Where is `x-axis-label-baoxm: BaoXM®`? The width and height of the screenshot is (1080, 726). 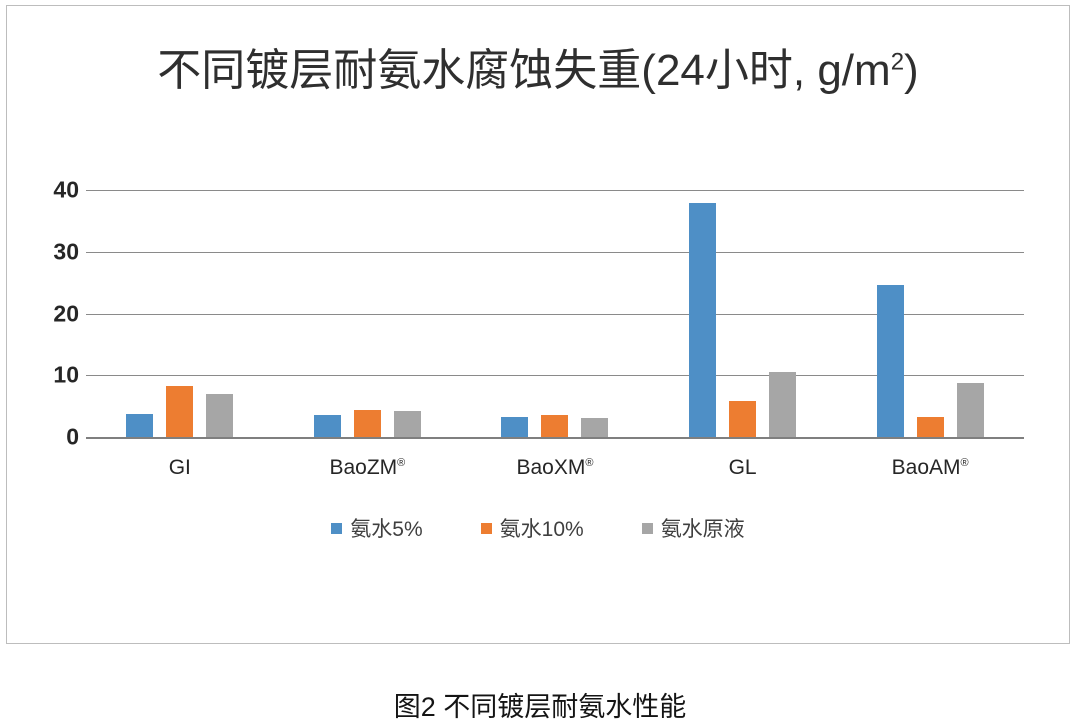 x-axis-label-baoxm: BaoXM® is located at coordinates (555, 468).